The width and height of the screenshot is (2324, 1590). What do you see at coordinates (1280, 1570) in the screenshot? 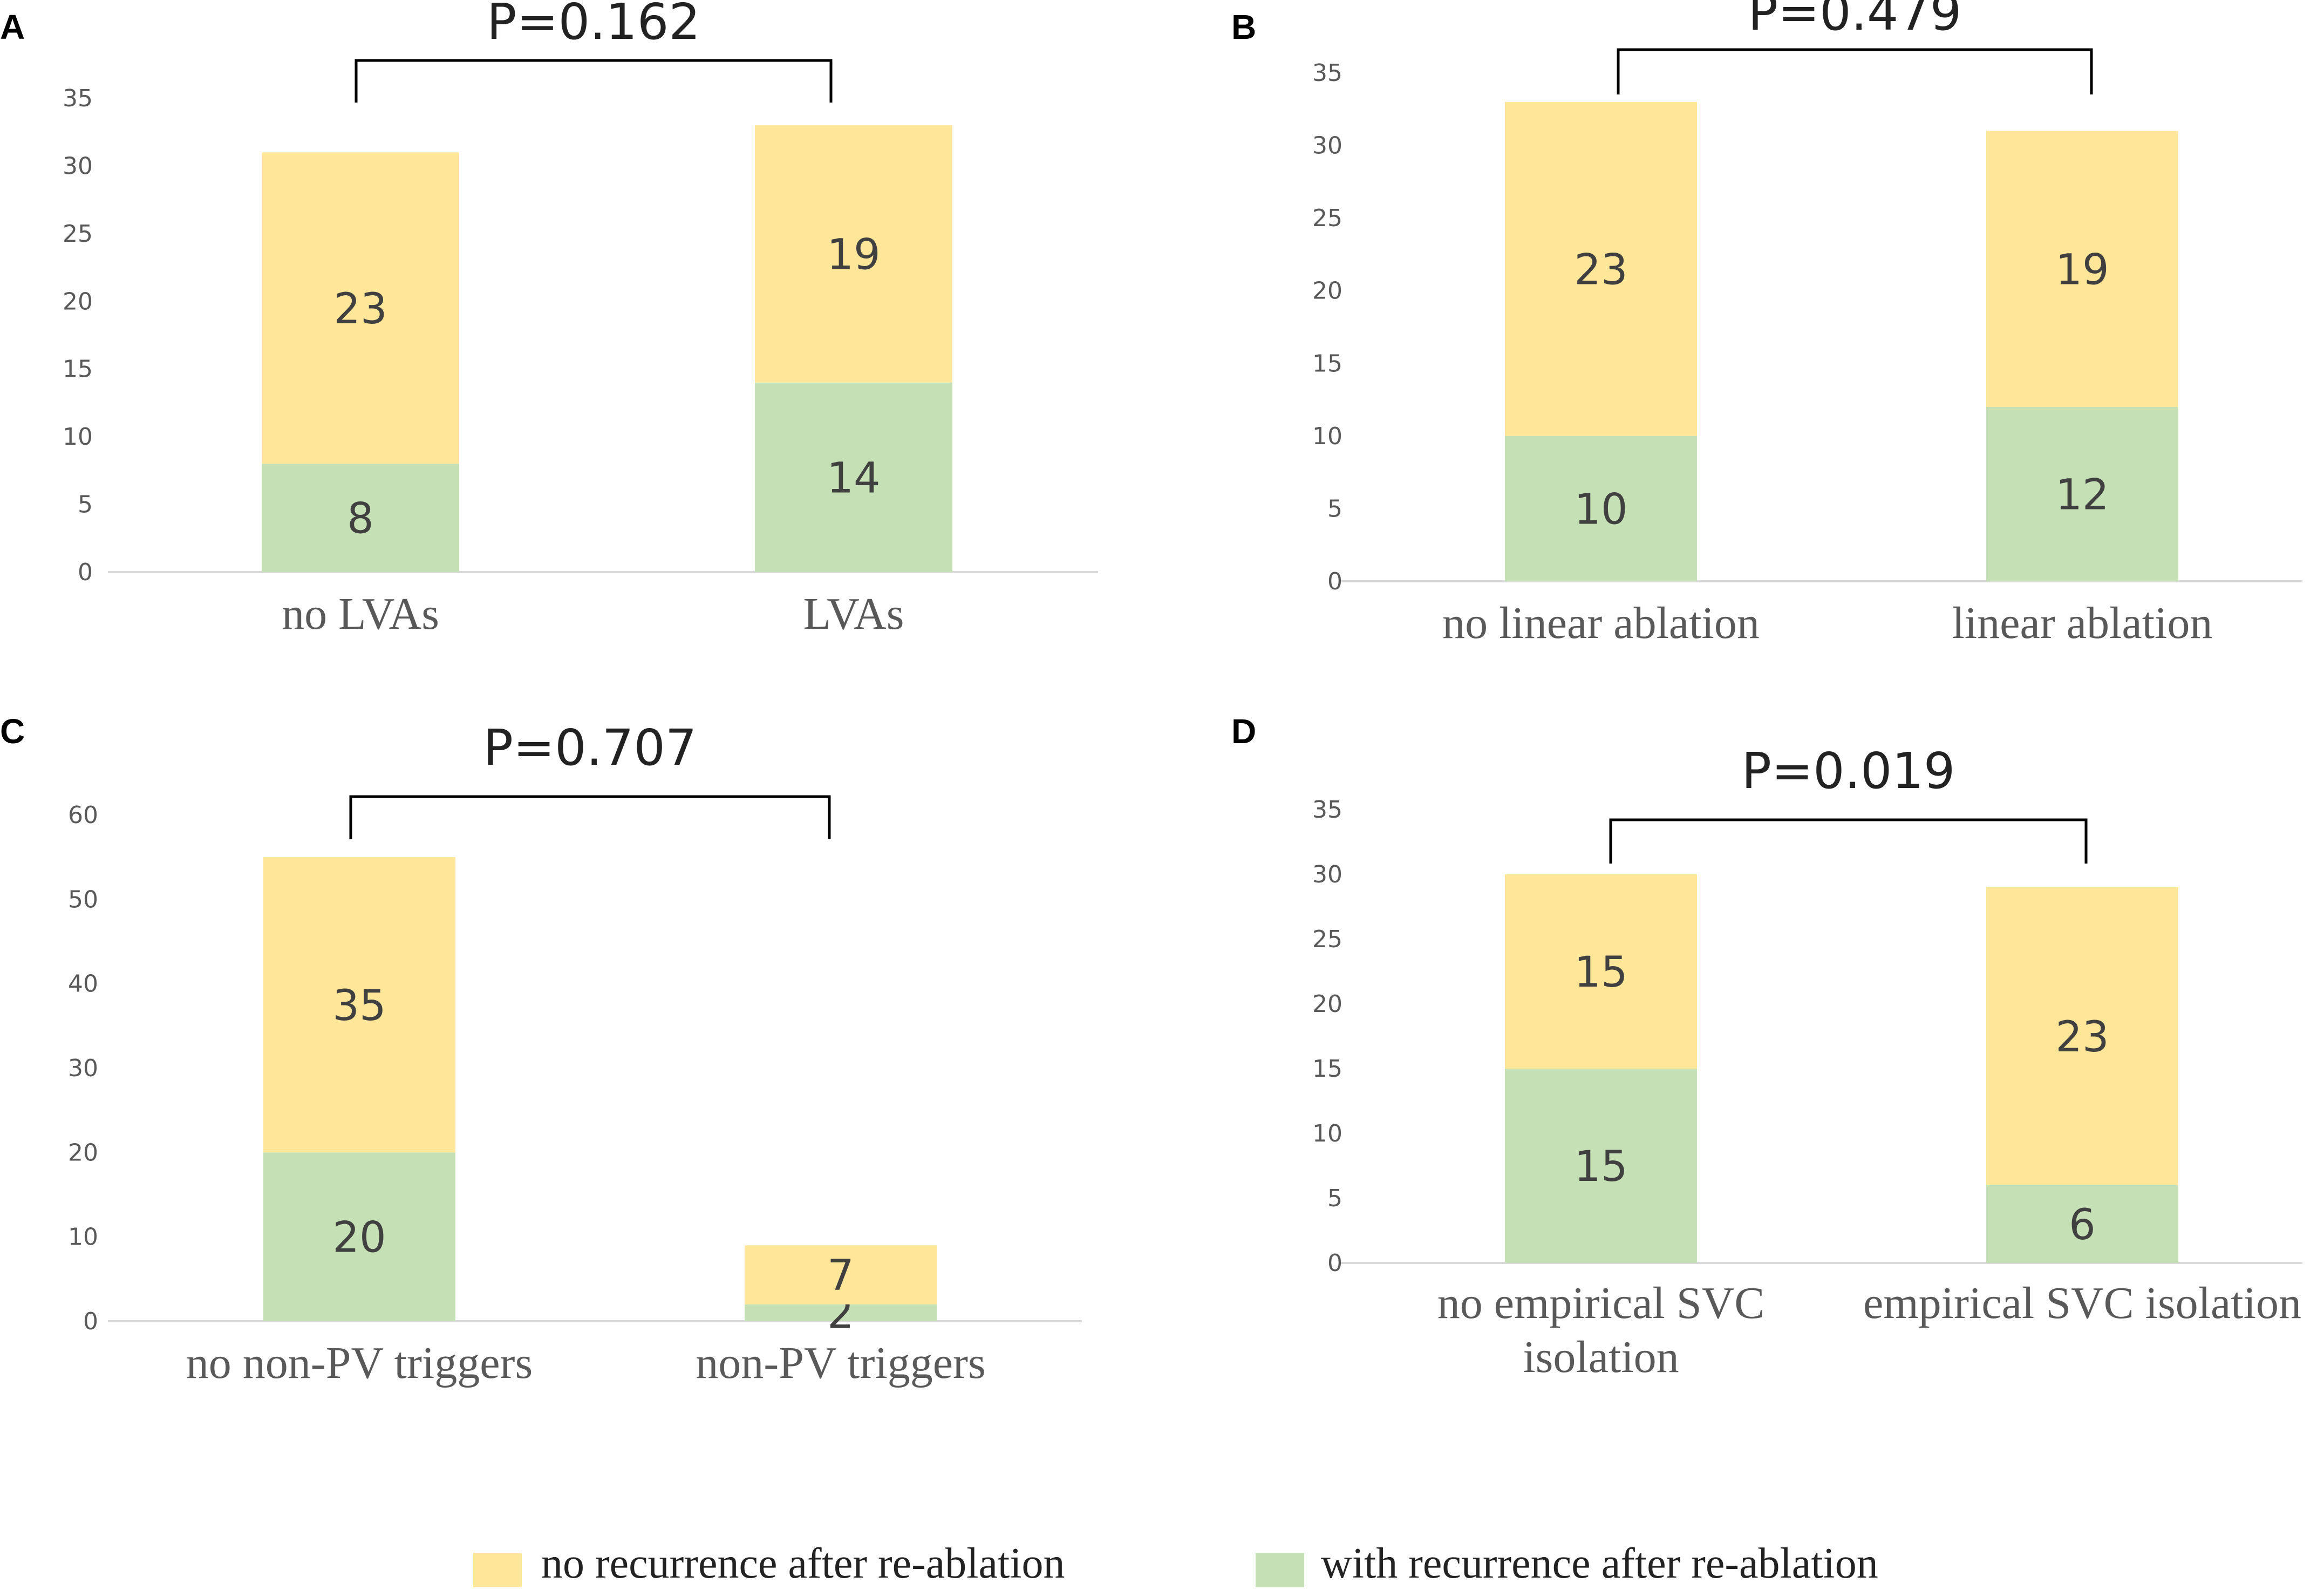
I see `legend-swatch-with-recurrence` at bounding box center [1280, 1570].